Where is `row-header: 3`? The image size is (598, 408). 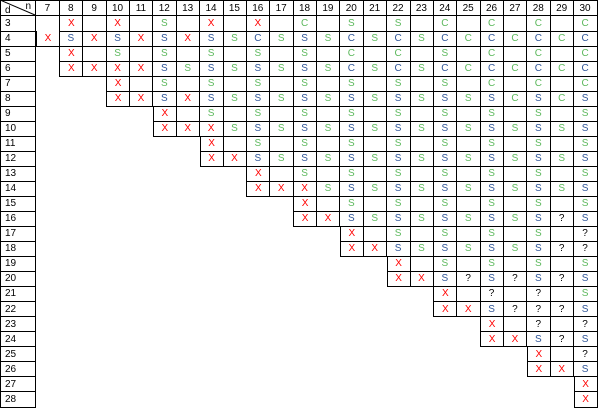 row-header: 3 is located at coordinates (18, 24).